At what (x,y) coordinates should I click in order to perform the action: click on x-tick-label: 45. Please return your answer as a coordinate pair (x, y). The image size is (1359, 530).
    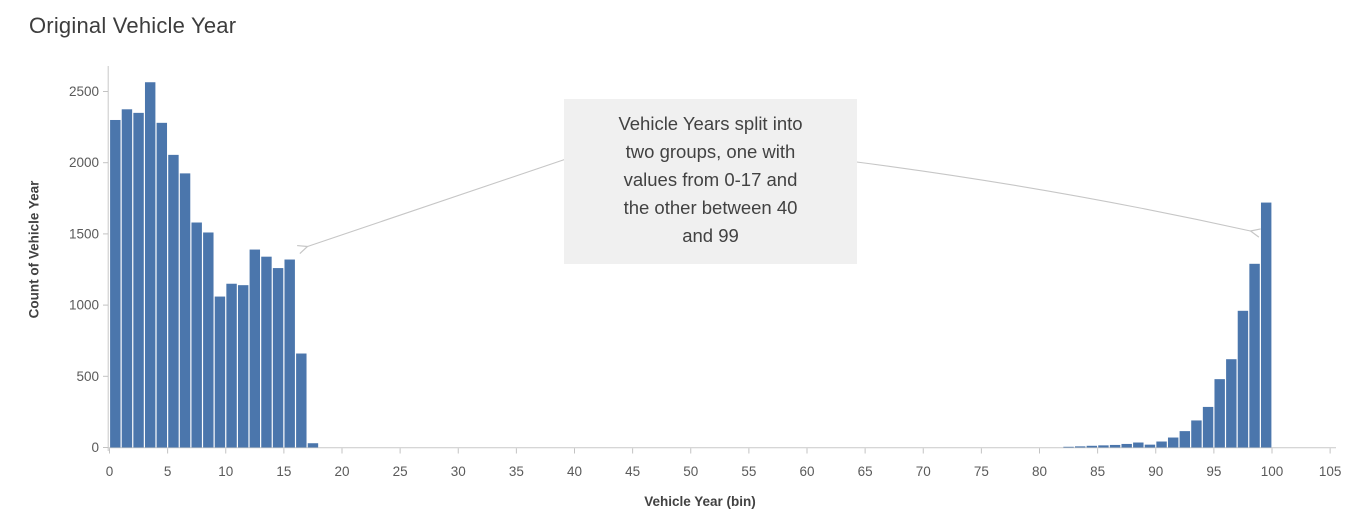
    Looking at the image, I should click on (632, 471).